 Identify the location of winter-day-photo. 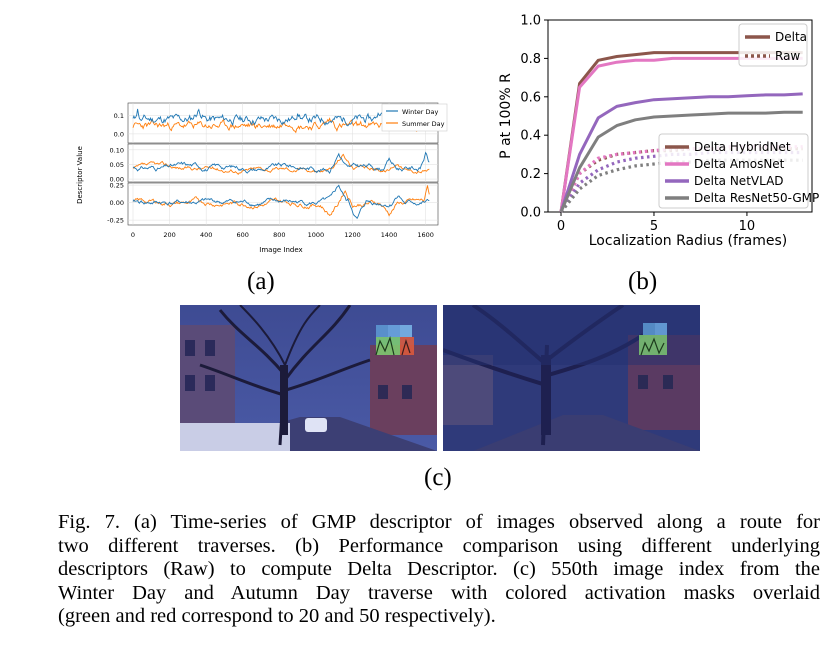
(308, 378).